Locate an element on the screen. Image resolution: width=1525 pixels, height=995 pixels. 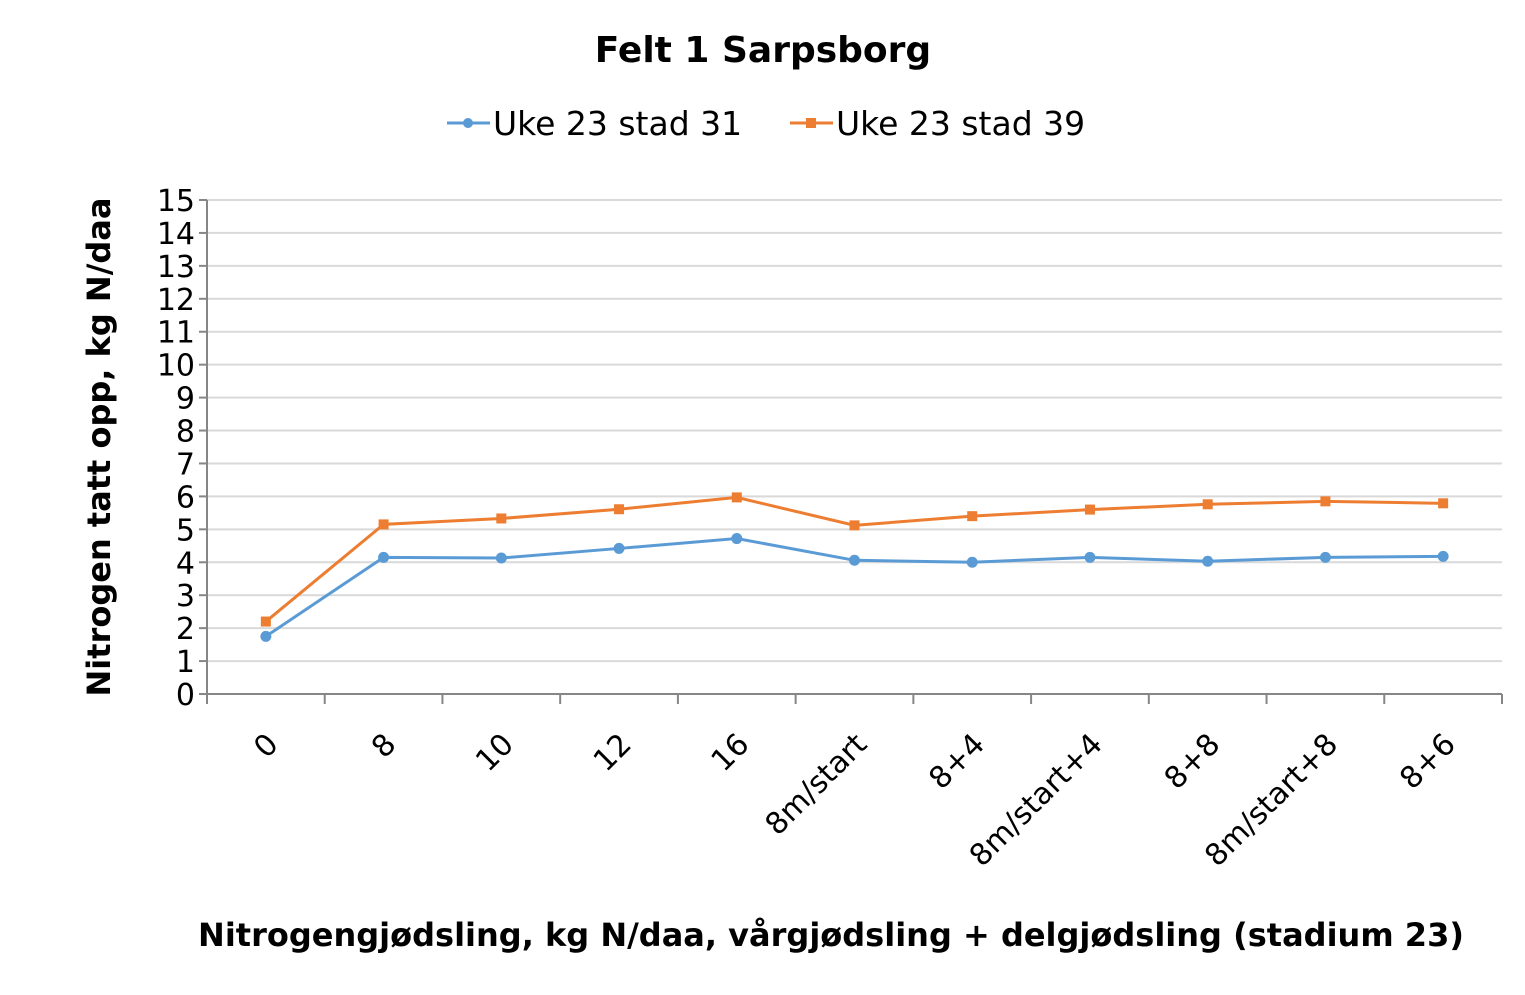
y-tick-label: 8 is located at coordinates (185, 432).